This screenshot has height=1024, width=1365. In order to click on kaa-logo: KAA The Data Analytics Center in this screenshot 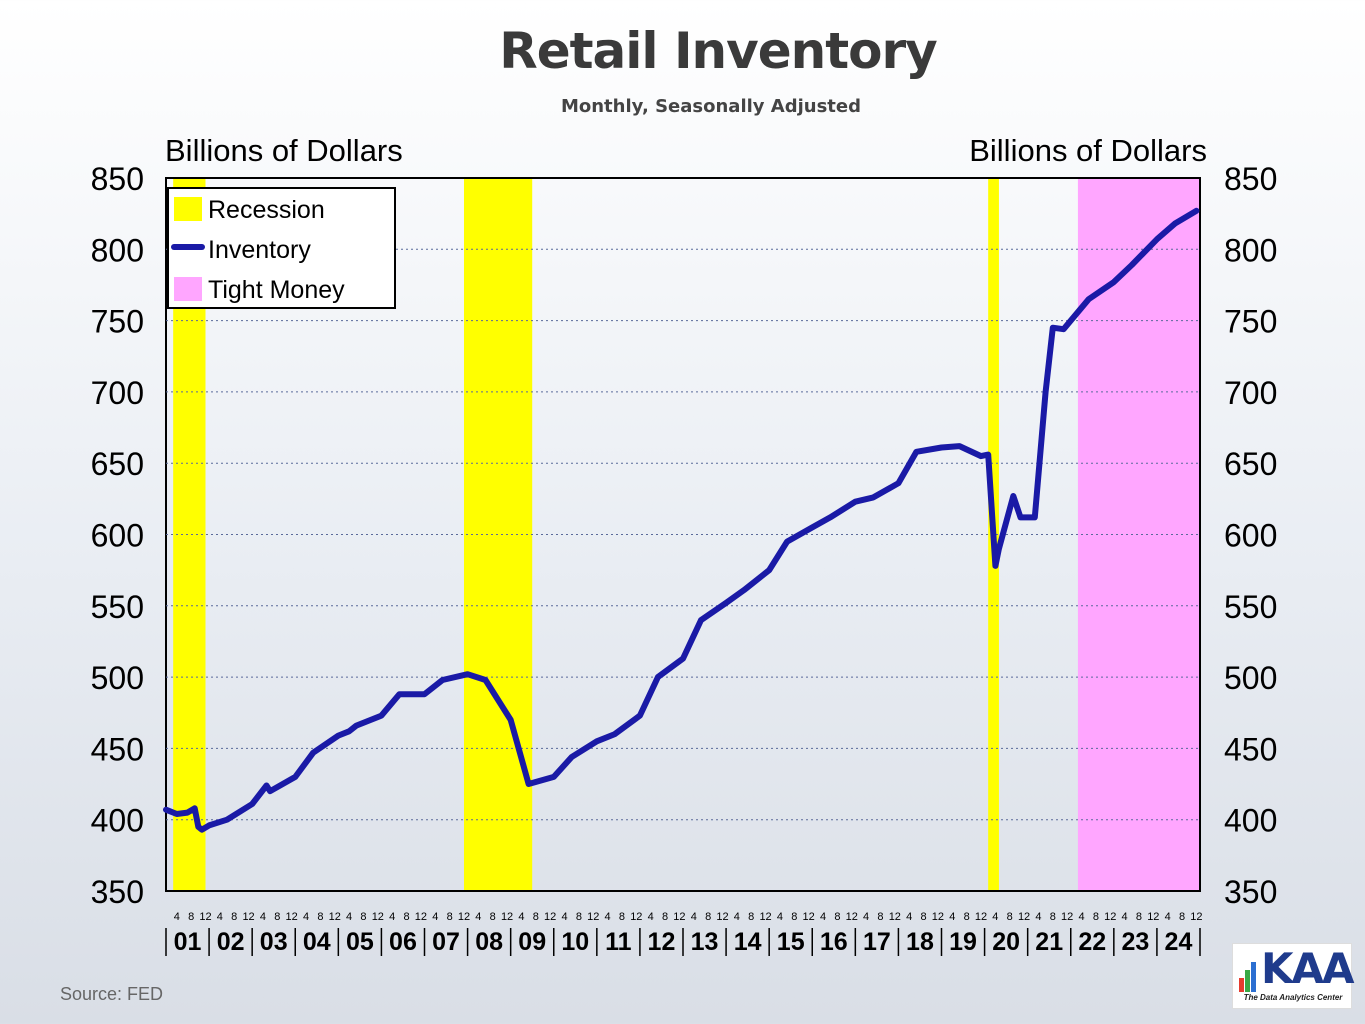, I will do `click(1293, 976)`.